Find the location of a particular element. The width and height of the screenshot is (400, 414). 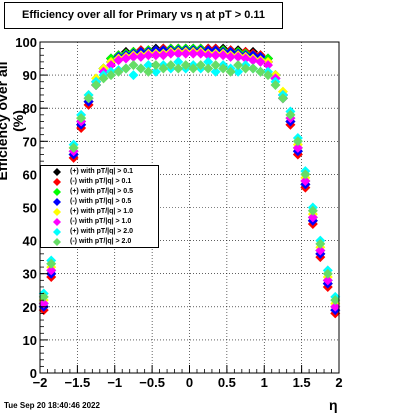

x-tick-label: 0.5 is located at coordinates (227, 382).